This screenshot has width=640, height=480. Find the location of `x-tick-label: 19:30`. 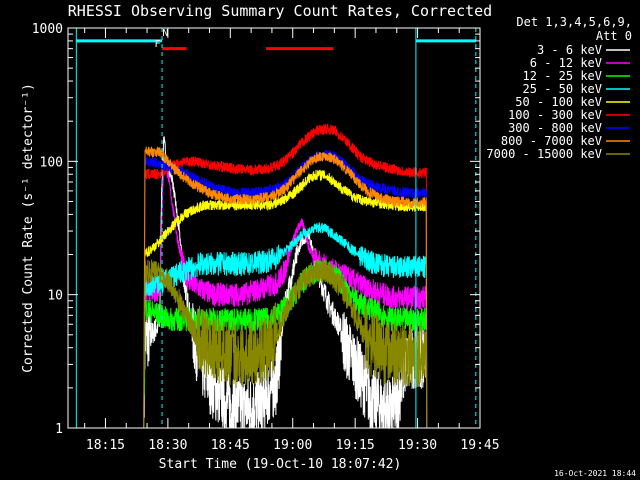

x-tick-label: 19:30 is located at coordinates (417, 445).